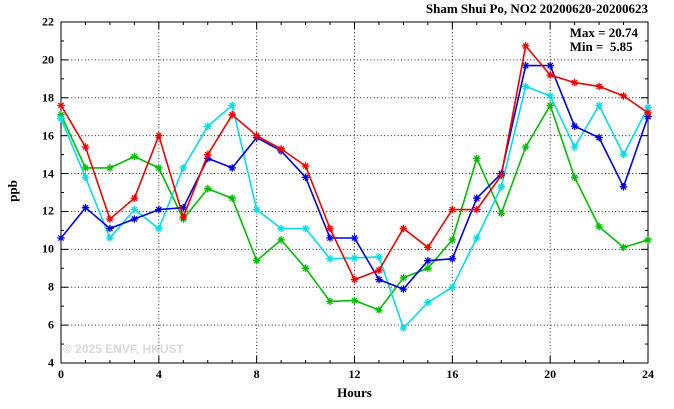 Image resolution: width=674 pixels, height=409 pixels. What do you see at coordinates (51, 286) in the screenshot?
I see `y-tick-label: 8` at bounding box center [51, 286].